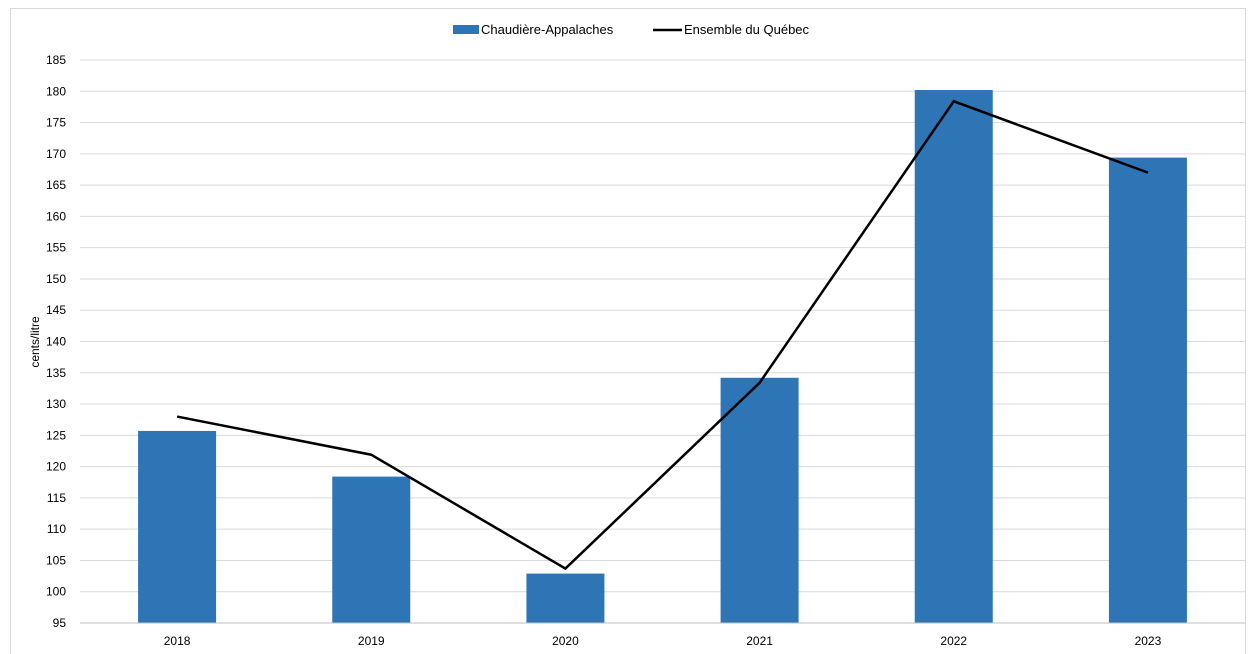  I want to click on bar-2023, so click(1147, 390).